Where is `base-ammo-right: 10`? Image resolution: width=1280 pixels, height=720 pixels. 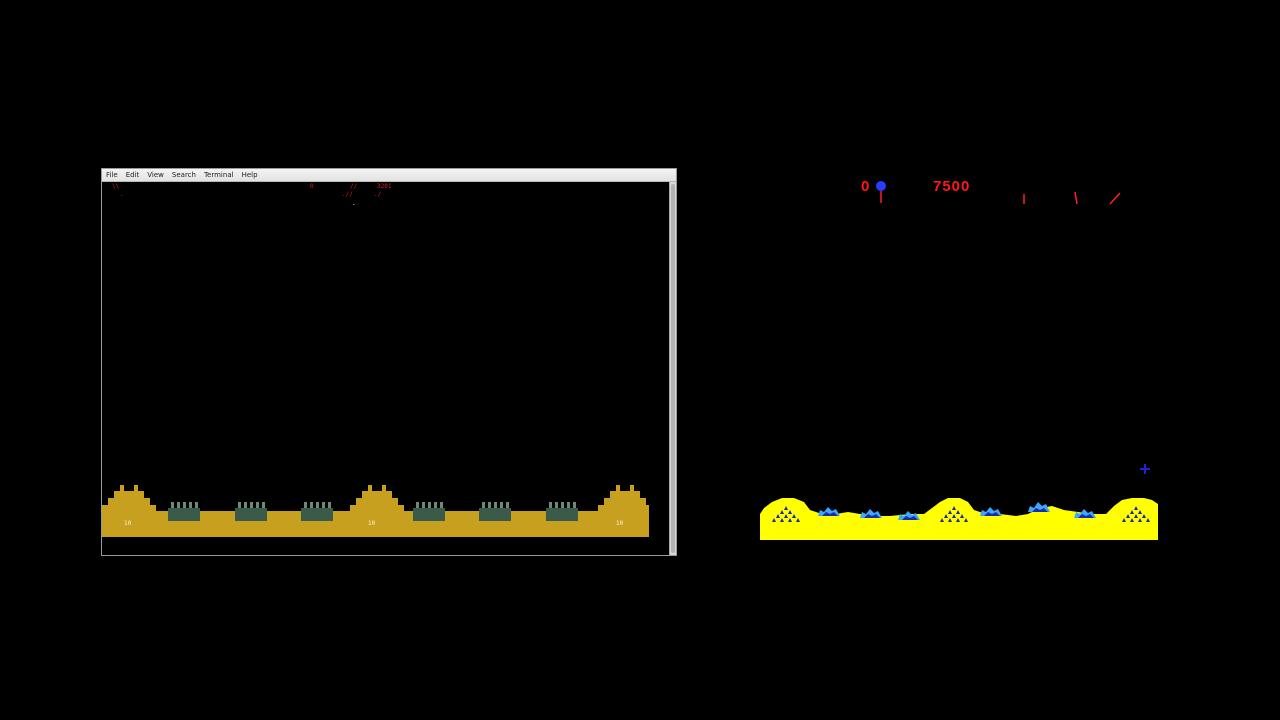 base-ammo-right: 10 is located at coordinates (620, 523).